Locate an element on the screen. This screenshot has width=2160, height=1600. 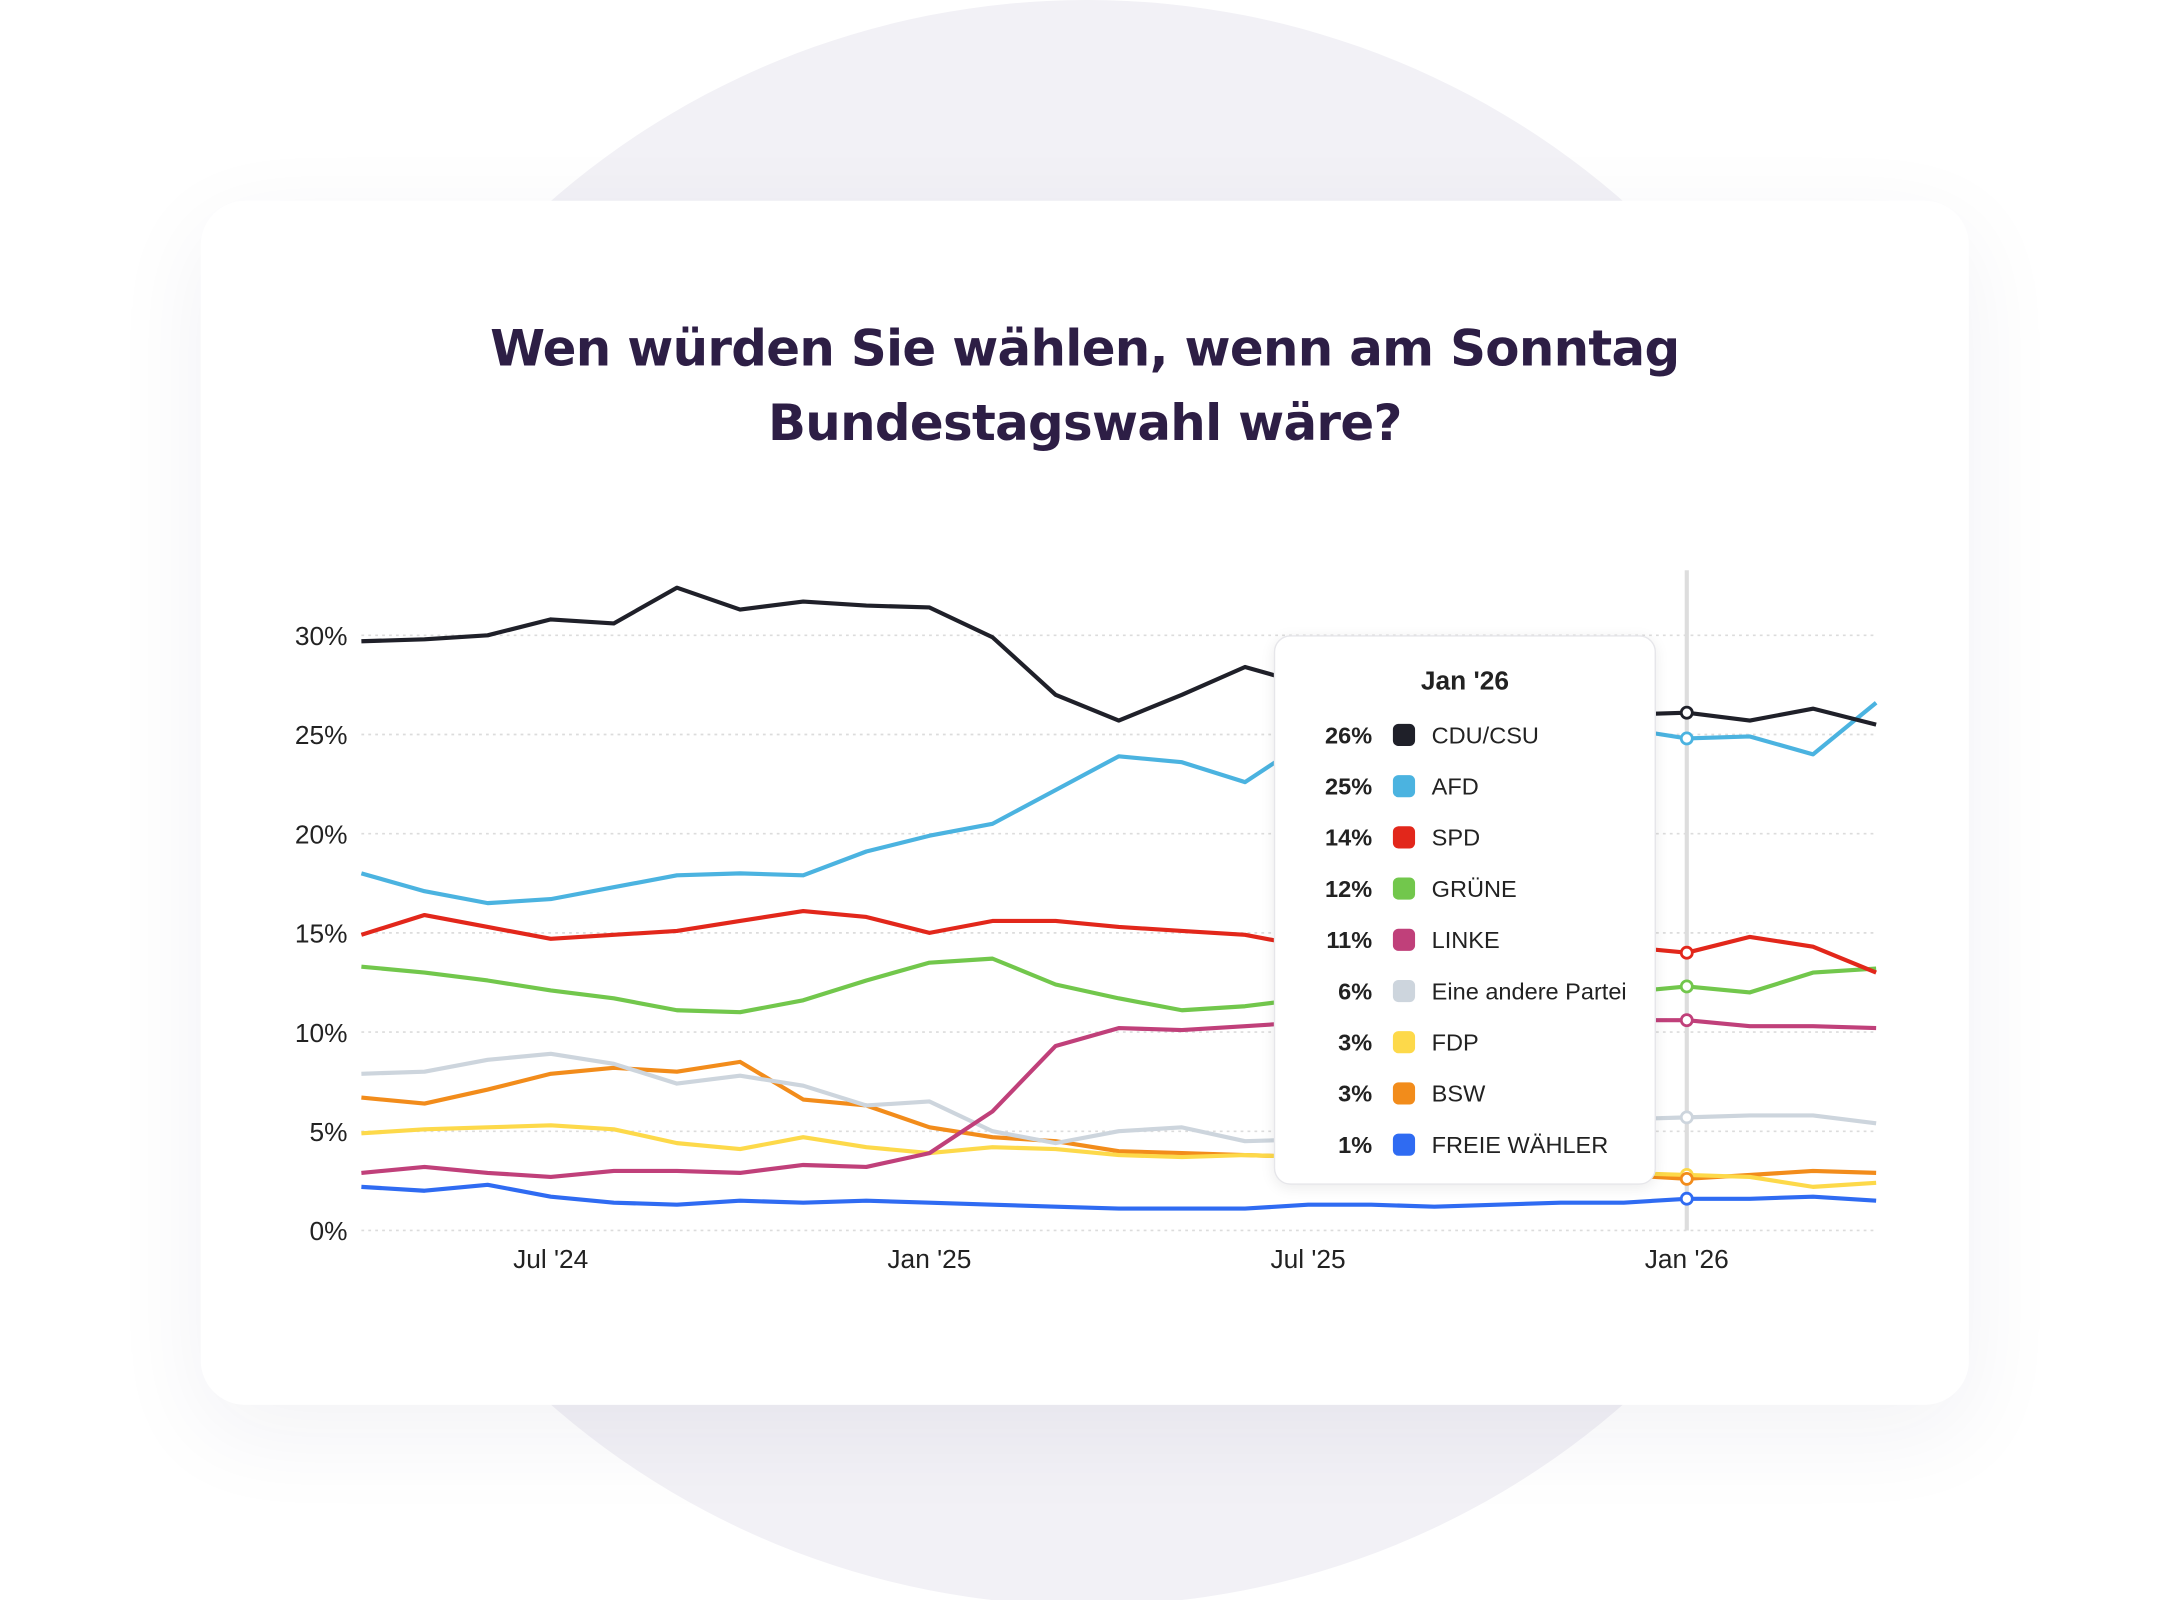
x-tick-label: Jan '26 is located at coordinates (1687, 1259).